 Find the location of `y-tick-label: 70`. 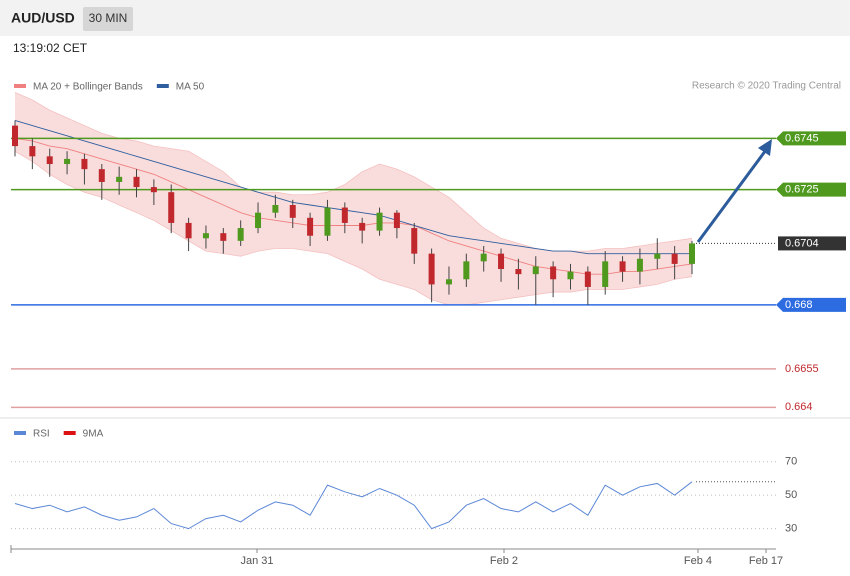

y-tick-label: 70 is located at coordinates (791, 462).